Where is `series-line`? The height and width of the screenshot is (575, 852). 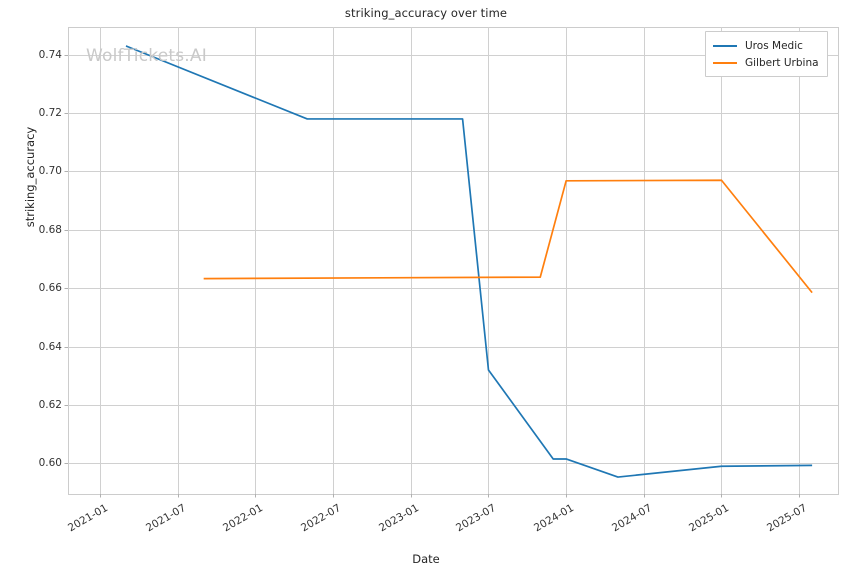
series-line is located at coordinates (508, 236).